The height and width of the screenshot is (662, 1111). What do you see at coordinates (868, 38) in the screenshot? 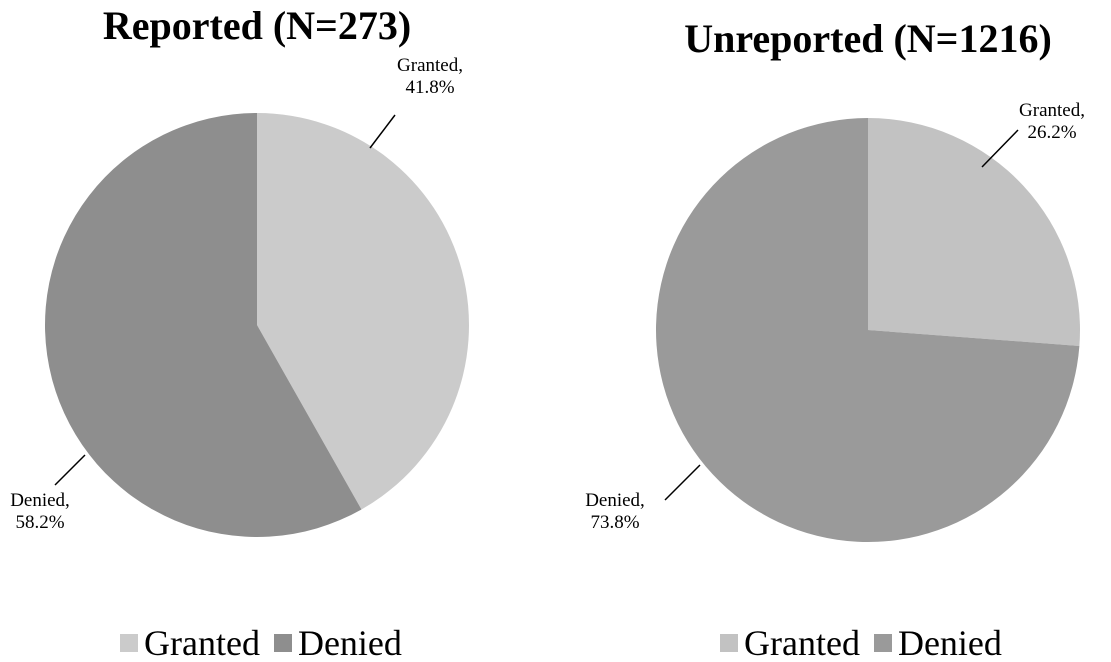
I see `chart-title: Unreported (N=1216)` at bounding box center [868, 38].